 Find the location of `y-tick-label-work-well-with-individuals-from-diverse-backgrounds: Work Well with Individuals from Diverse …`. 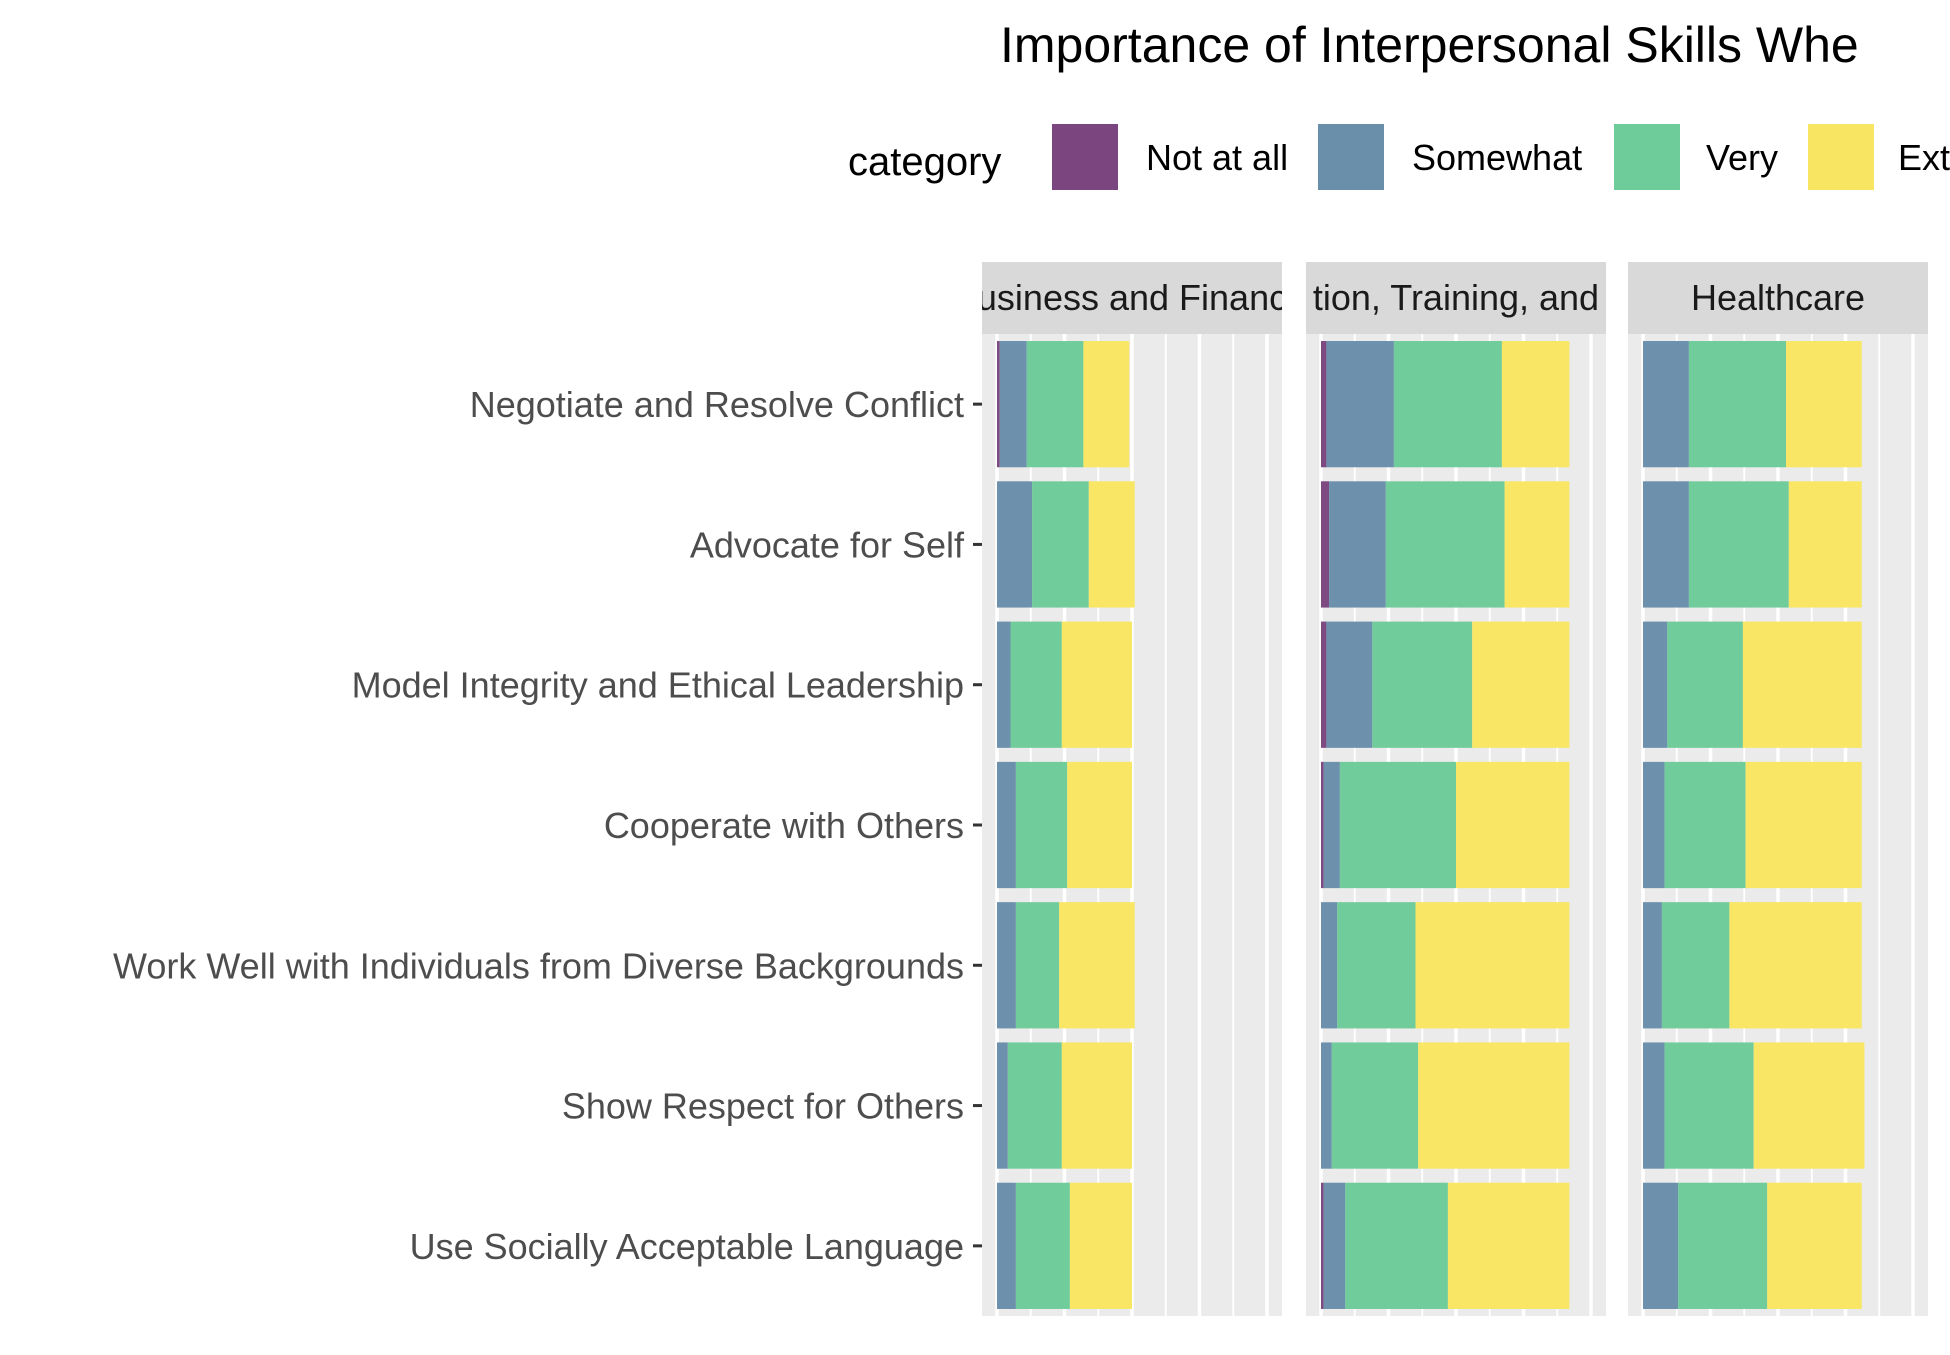

y-tick-label-work-well-with-individuals-from-diverse-backgrounds: Work Well with Individuals from Diverse … is located at coordinates (538, 965).